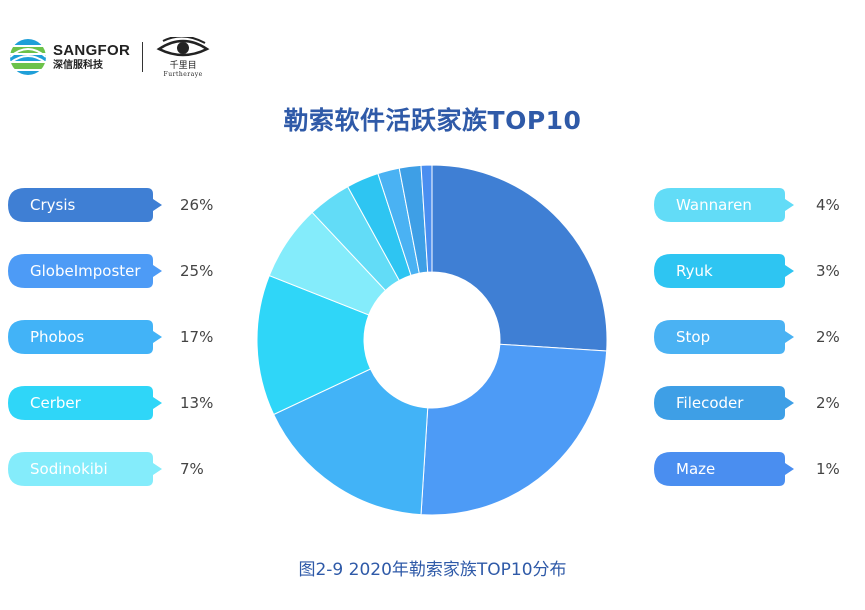  I want to click on legend-label-text: Wannaren, so click(714, 205).